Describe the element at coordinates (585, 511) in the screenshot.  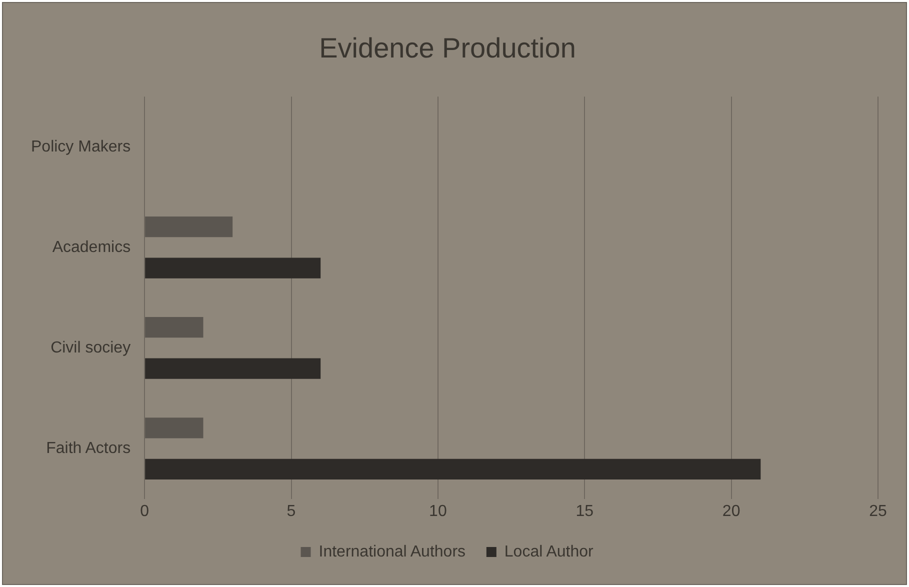
I see `x-tick-label: 15` at that location.